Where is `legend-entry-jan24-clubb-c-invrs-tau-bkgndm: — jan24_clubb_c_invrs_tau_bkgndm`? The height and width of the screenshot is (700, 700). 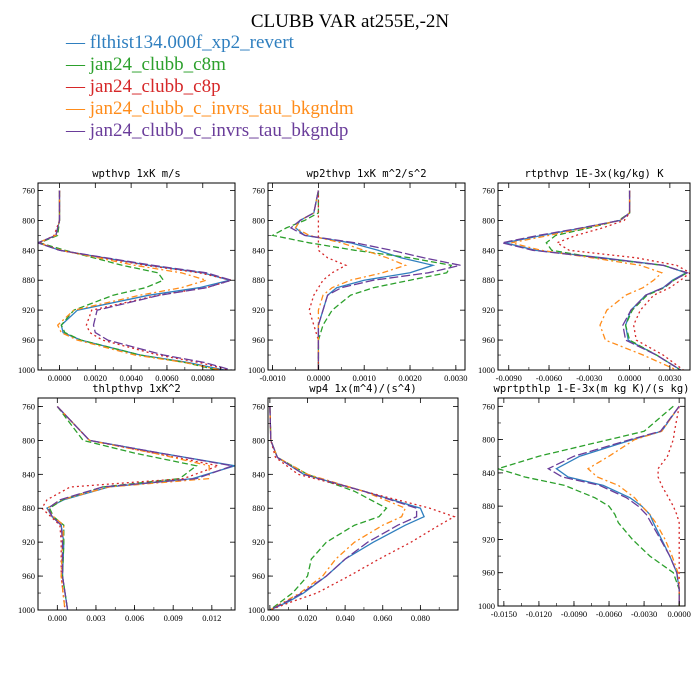 legend-entry-jan24-clubb-c-invrs-tau-bkgndm: — jan24_clubb_c_invrs_tau_bkgndm is located at coordinates (209, 108).